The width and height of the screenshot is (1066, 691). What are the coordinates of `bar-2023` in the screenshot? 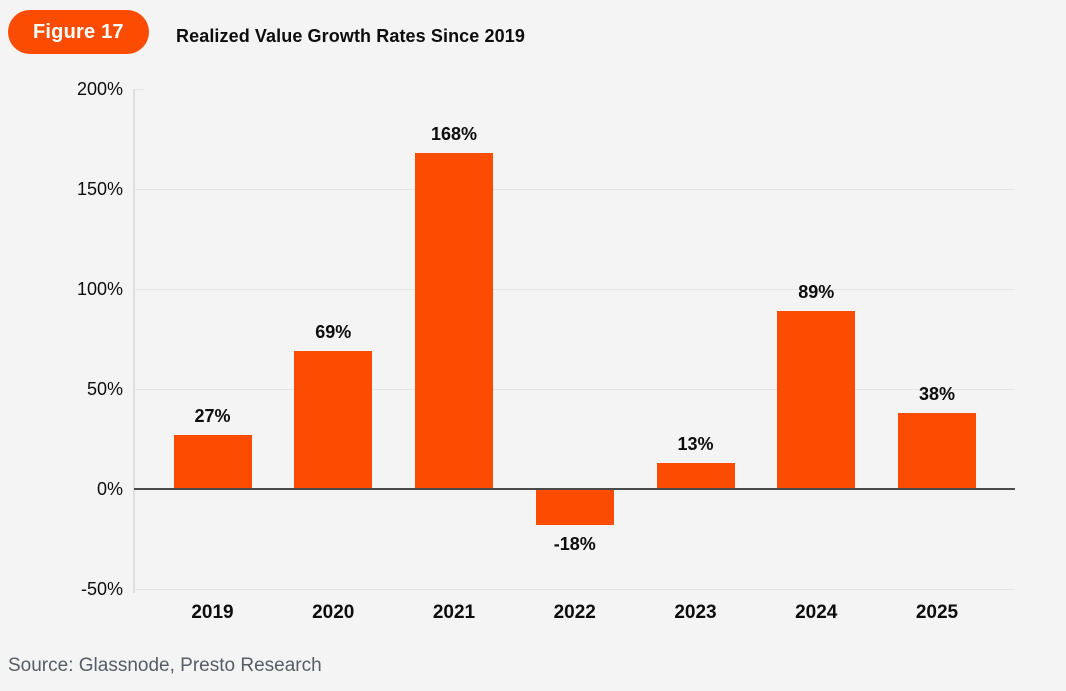 It's located at (695, 476).